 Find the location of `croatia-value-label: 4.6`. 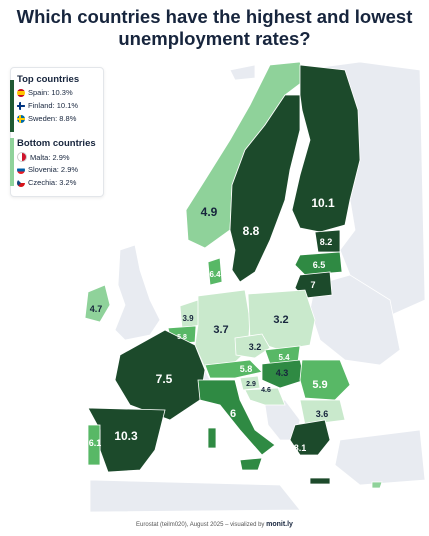

croatia-value-label: 4.6 is located at coordinates (266, 390).